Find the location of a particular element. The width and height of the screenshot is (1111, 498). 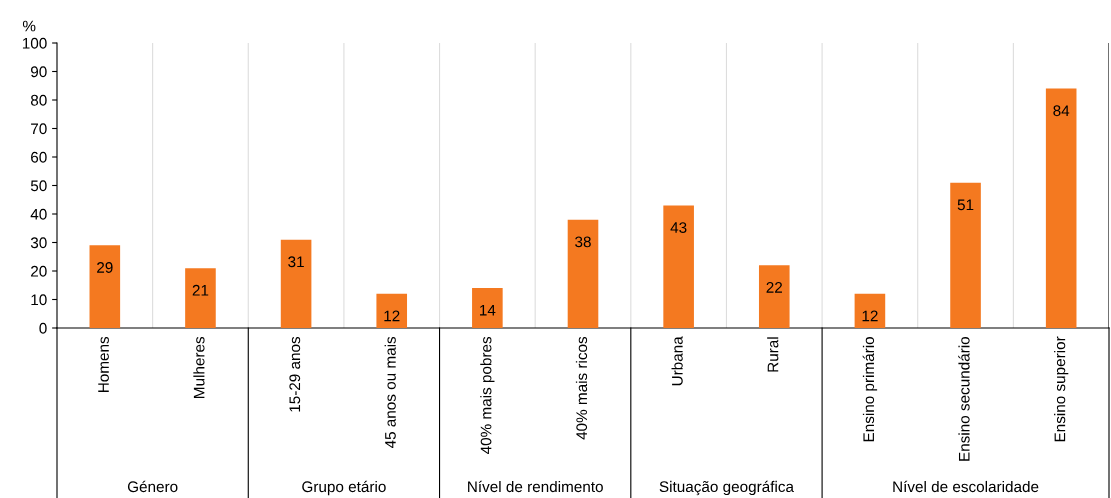

x-tick-label: Homens is located at coordinates (103, 364).